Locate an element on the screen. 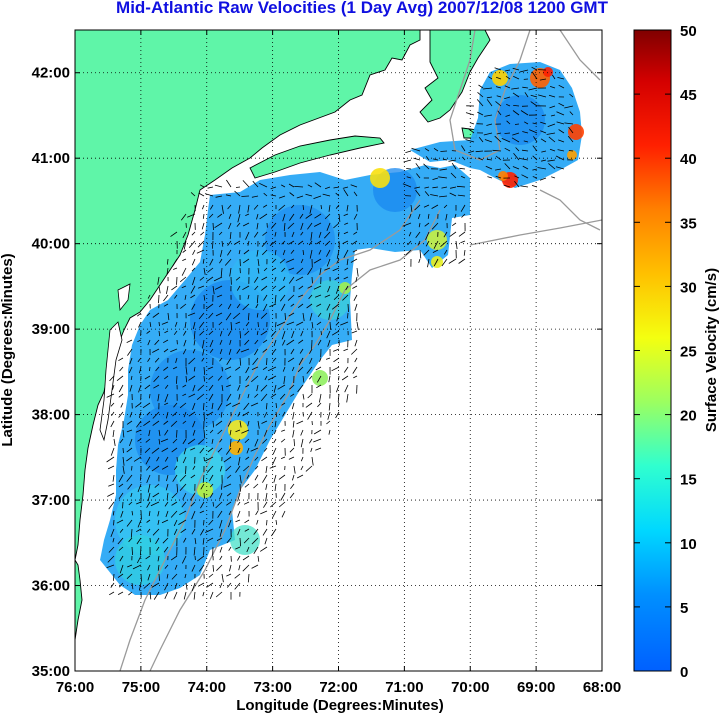 The image size is (724, 714). y-tick-label: 35:00 is located at coordinates (51, 671).